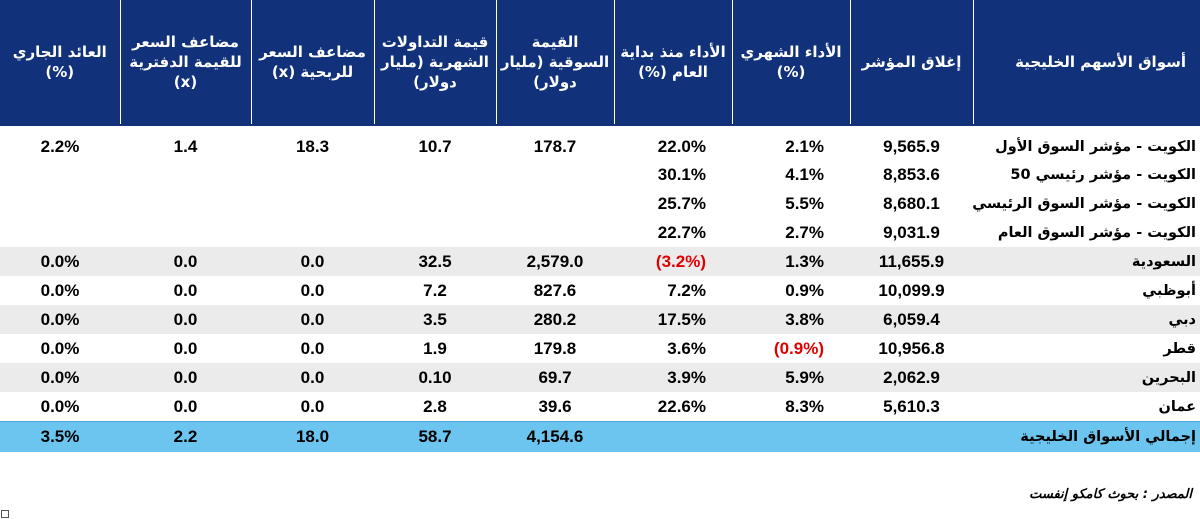  Describe the element at coordinates (555, 406) in the screenshot. I see `market-cap-cell: 39.6` at that location.